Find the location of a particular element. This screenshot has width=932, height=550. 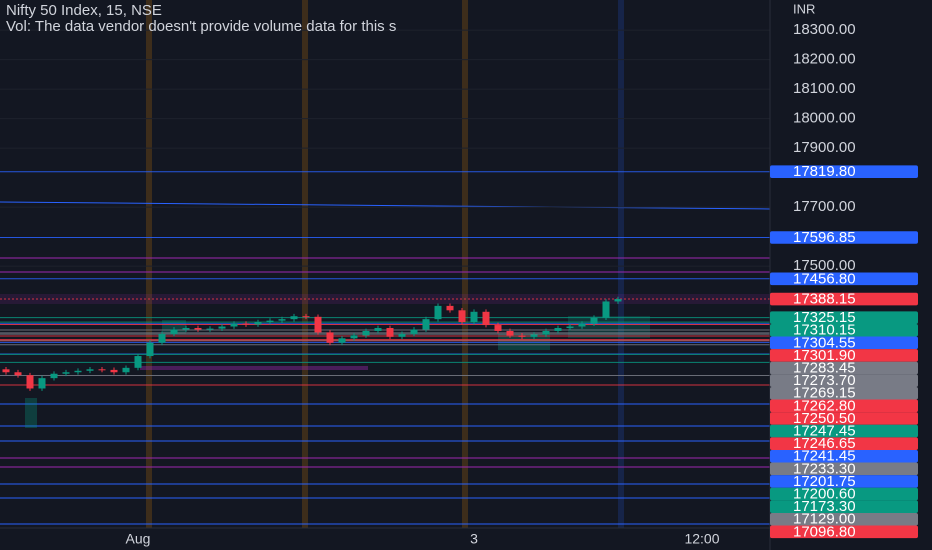

price-label: 17173.30 is located at coordinates (824, 506).